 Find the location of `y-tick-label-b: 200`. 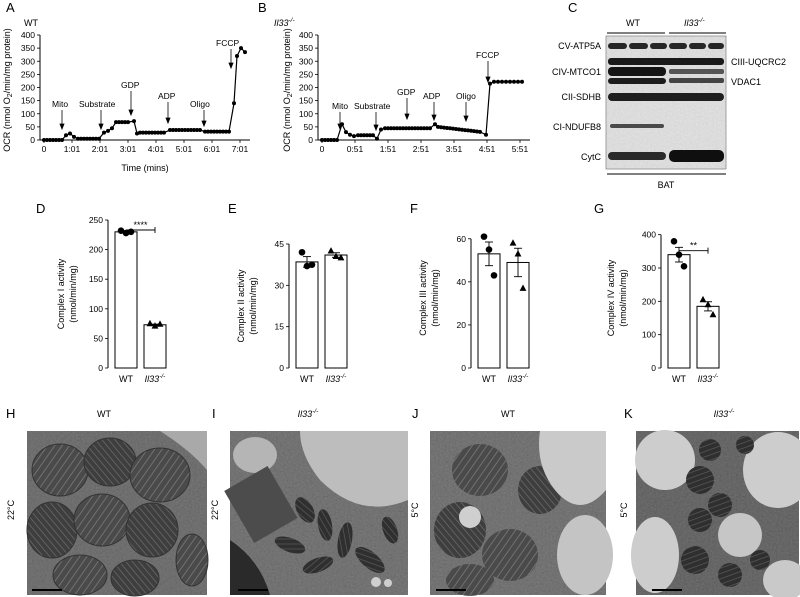

y-tick-label-b: 200 is located at coordinates (306, 88).